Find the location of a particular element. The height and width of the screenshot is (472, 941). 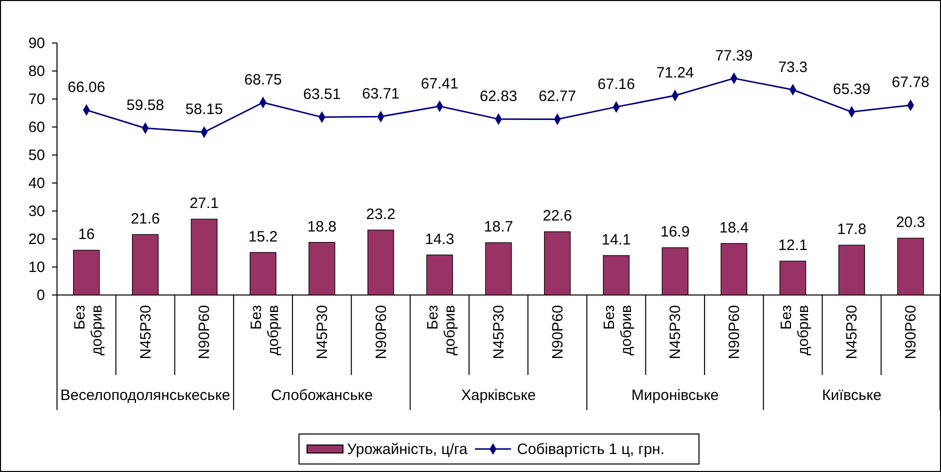

data-label: 67.16 is located at coordinates (616, 84).